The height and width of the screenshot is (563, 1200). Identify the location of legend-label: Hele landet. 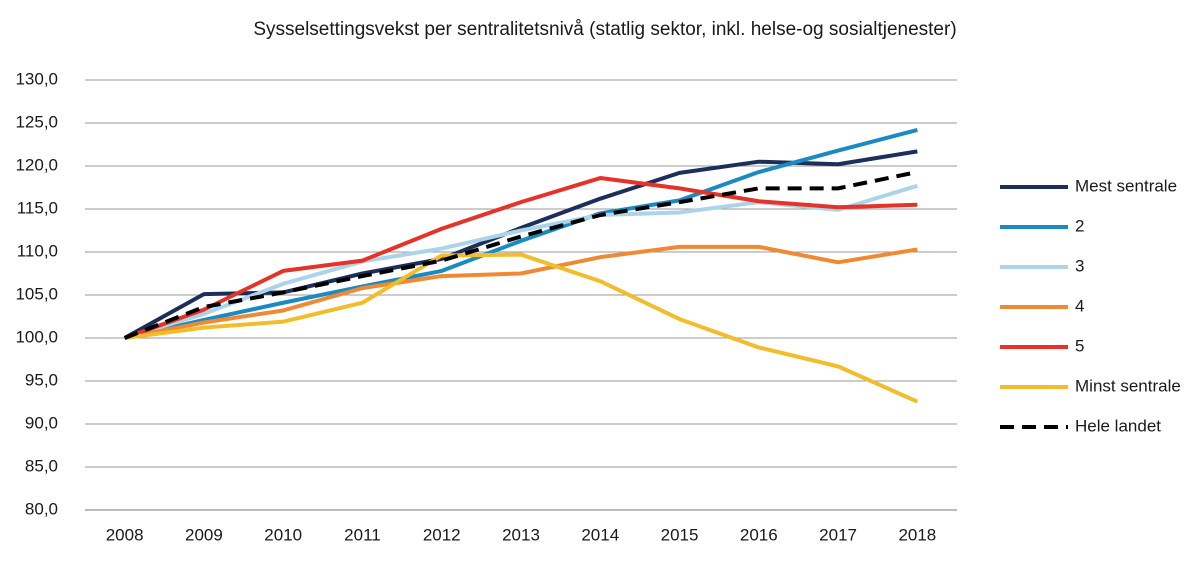
(1118, 425).